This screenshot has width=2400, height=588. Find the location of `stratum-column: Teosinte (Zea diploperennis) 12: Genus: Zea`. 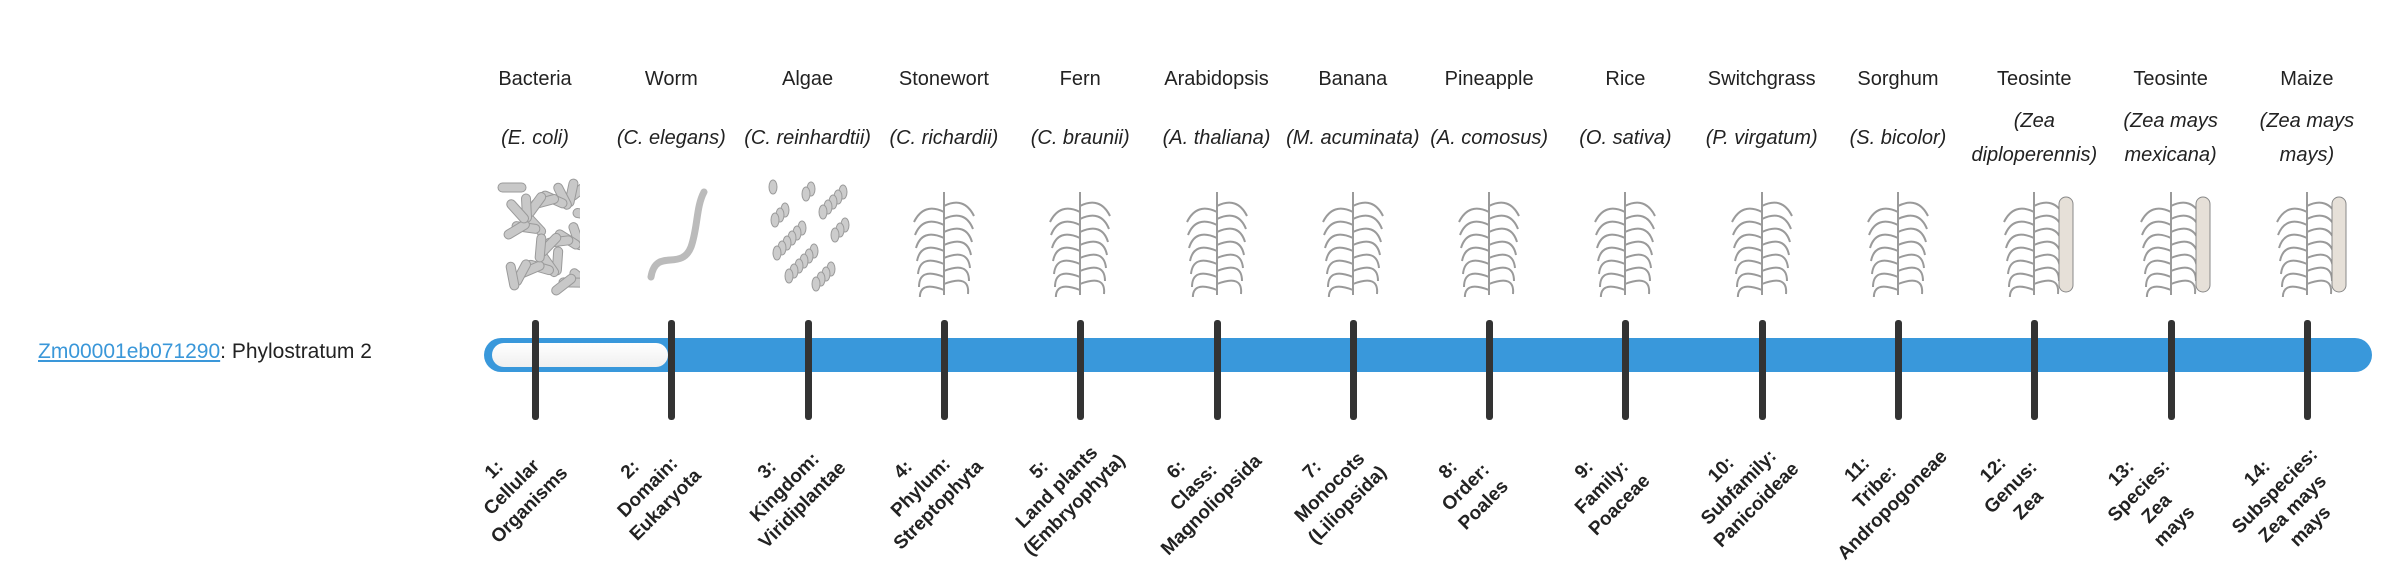

stratum-column: Teosinte (Zea diploperennis) 12: Genus: Zea is located at coordinates (2034, 290).